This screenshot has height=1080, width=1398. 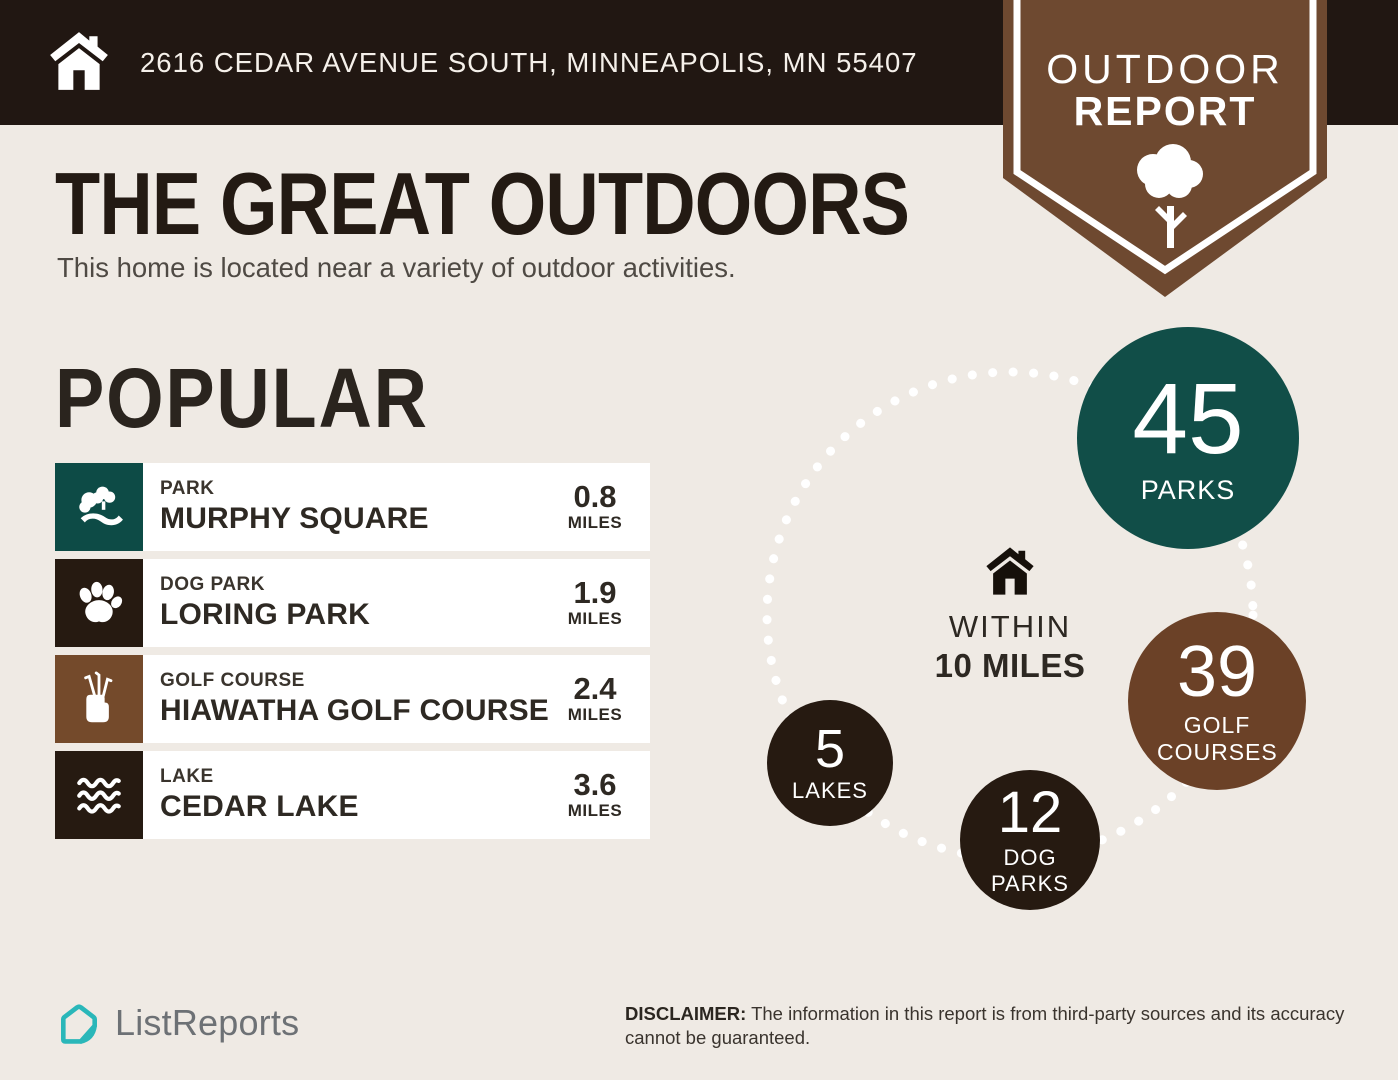 What do you see at coordinates (595, 688) in the screenshot?
I see `distance-value: 2.4` at bounding box center [595, 688].